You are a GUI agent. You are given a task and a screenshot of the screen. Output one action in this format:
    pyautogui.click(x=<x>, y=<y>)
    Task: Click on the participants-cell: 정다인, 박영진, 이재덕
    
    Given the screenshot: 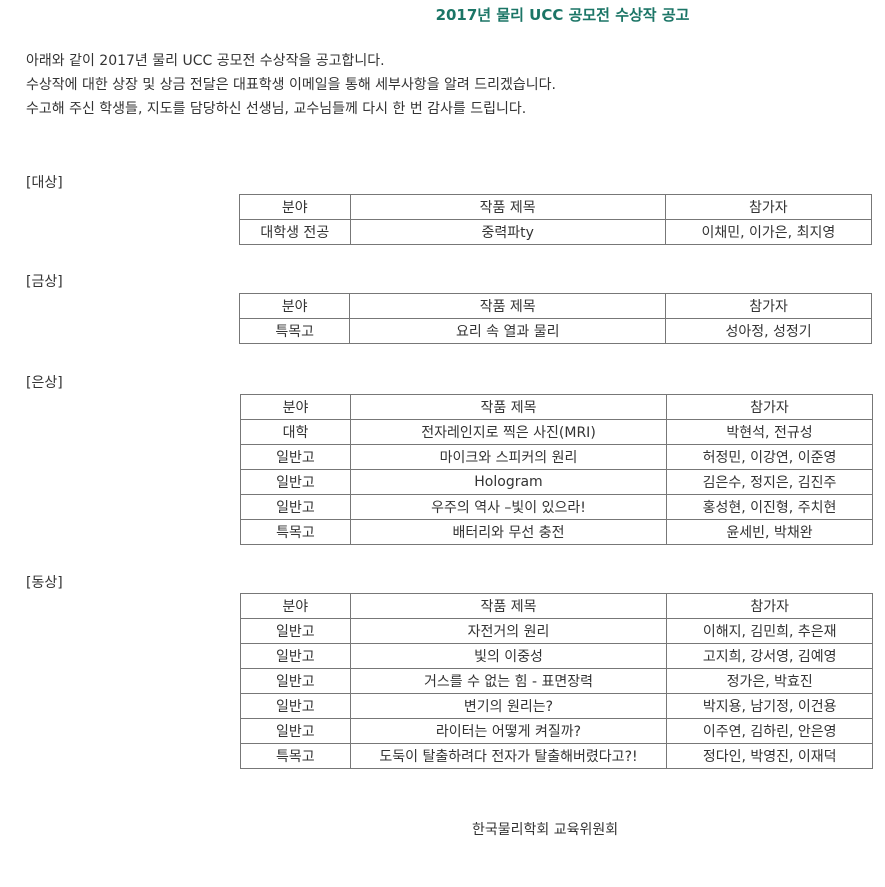 What is the action you would take?
    pyautogui.click(x=769, y=756)
    